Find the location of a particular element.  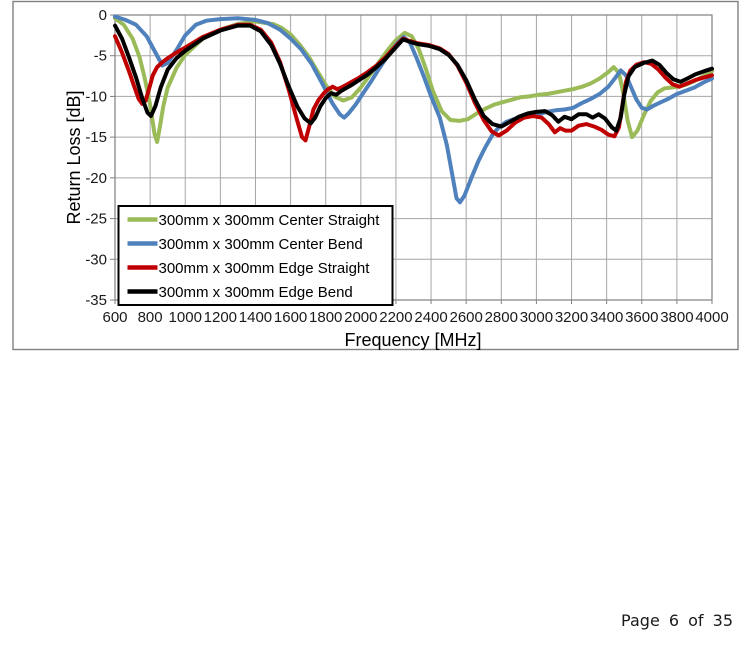

y-tick-label: 0 is located at coordinates (103, 15).